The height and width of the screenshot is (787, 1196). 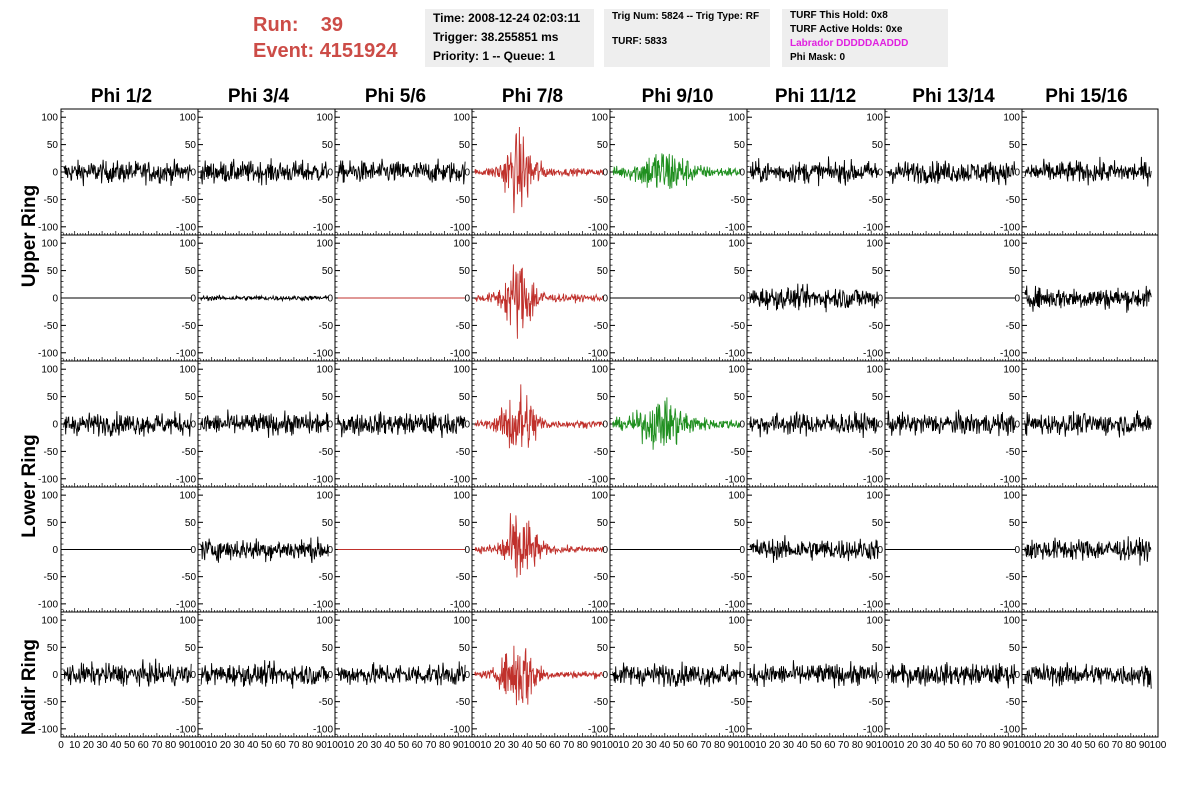 I want to click on turf-active-text: TURF Active Holds: 0xe, so click(x=846, y=29).